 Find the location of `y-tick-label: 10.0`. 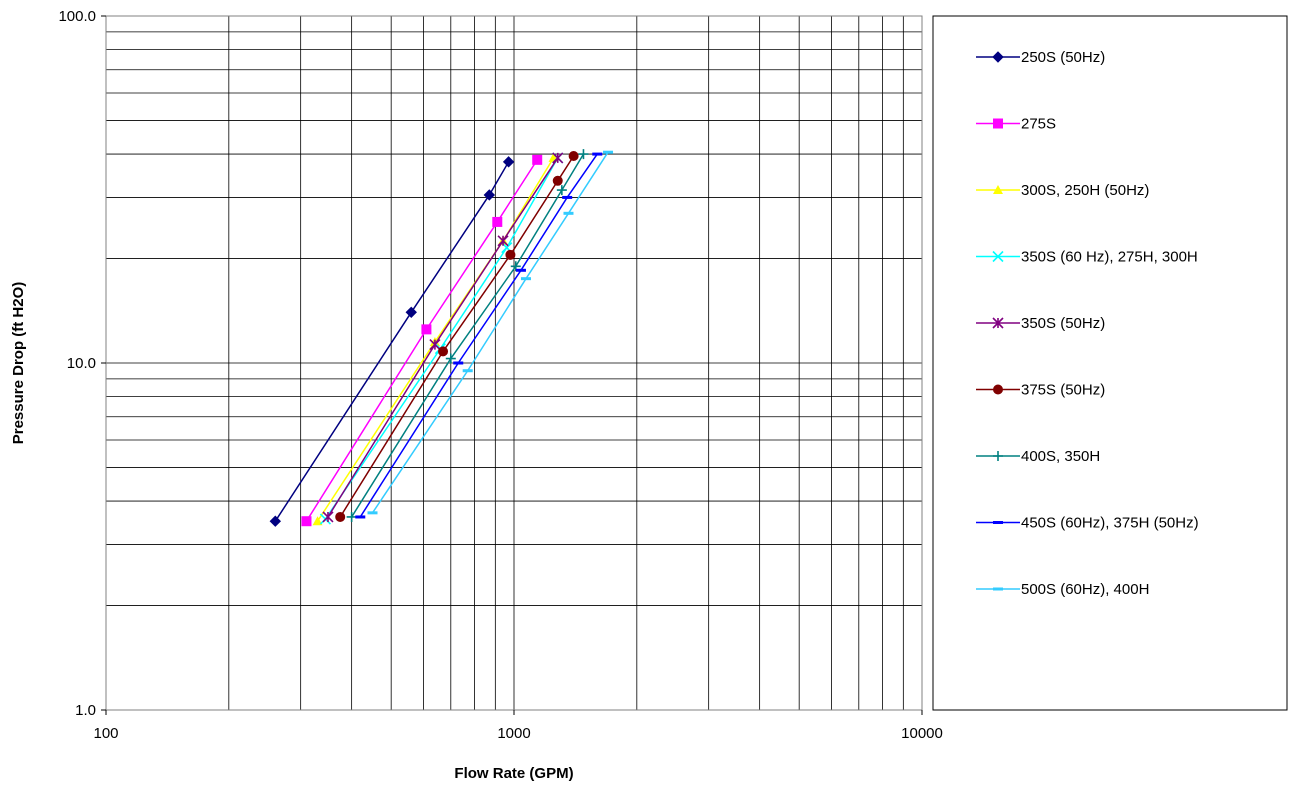

y-tick-label: 10.0 is located at coordinates (81, 363).